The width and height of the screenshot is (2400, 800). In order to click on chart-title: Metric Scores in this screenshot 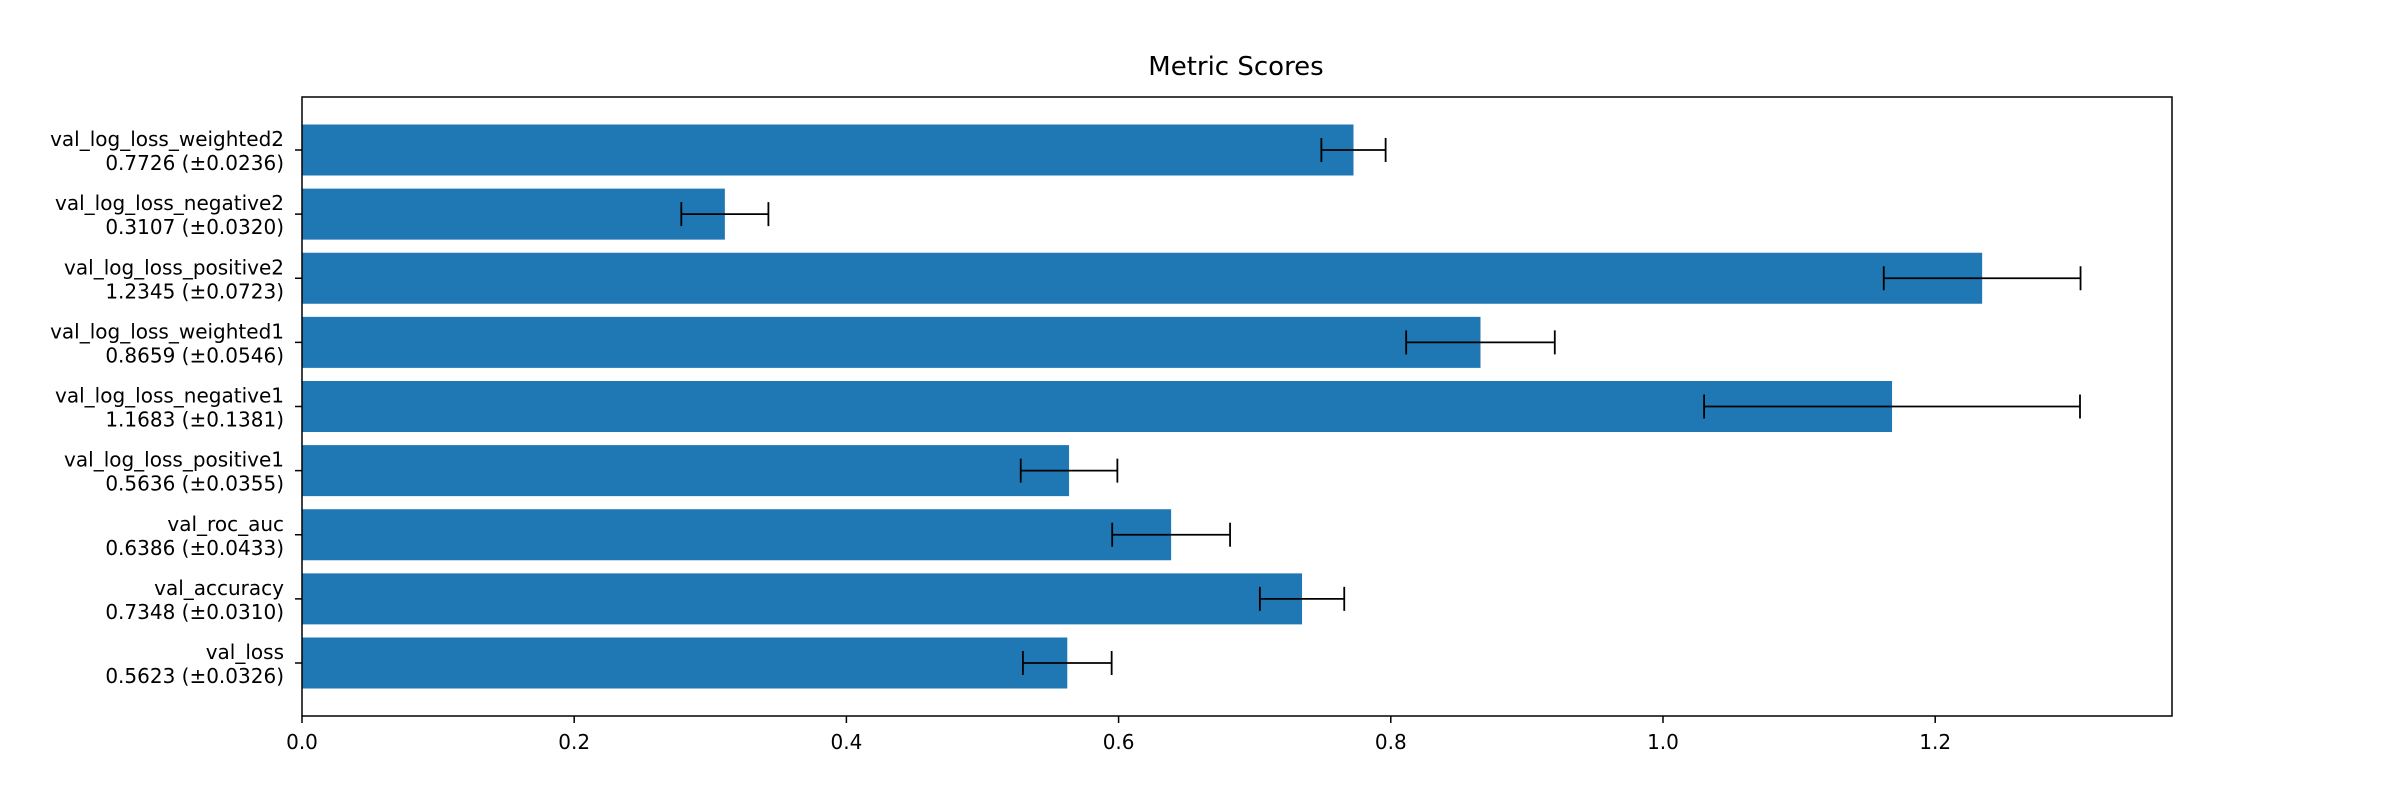, I will do `click(1235, 67)`.